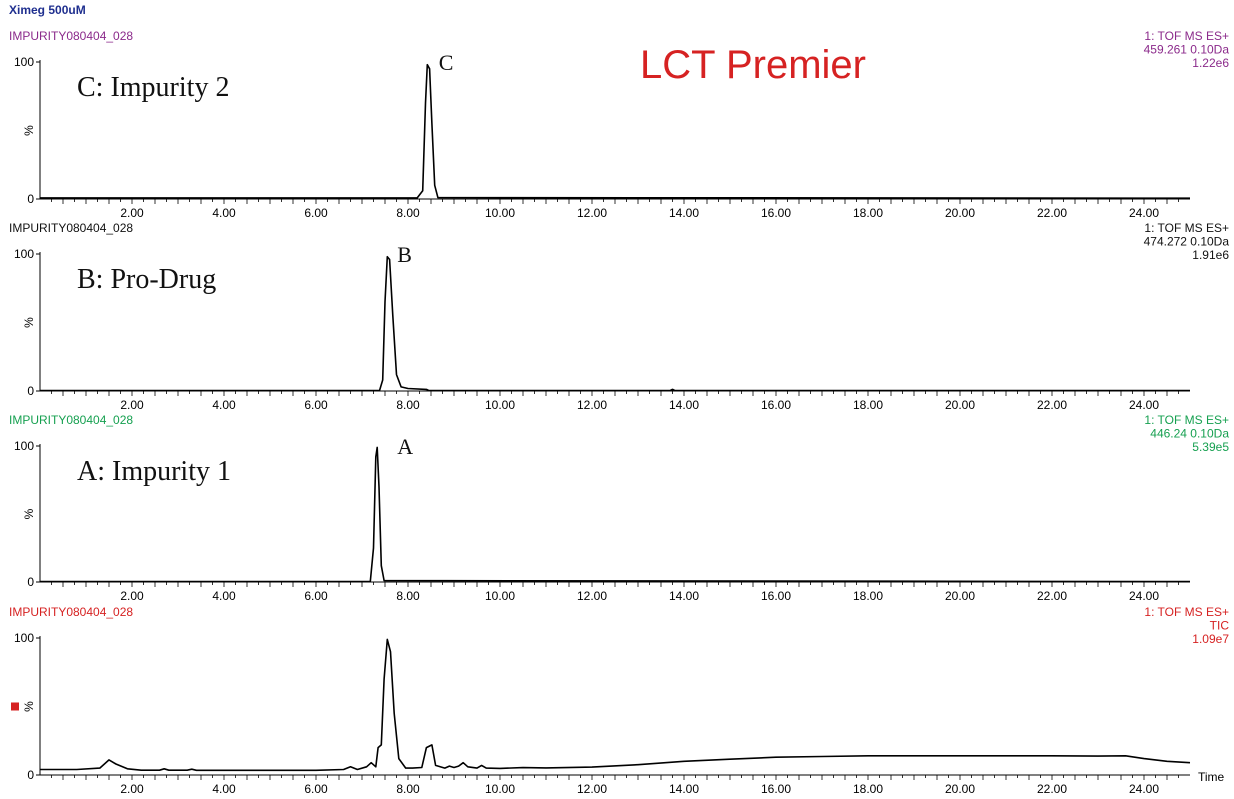 This screenshot has height=799, width=1234. What do you see at coordinates (1210, 255) in the screenshot?
I see `panel-info-line: 1.91e6` at bounding box center [1210, 255].